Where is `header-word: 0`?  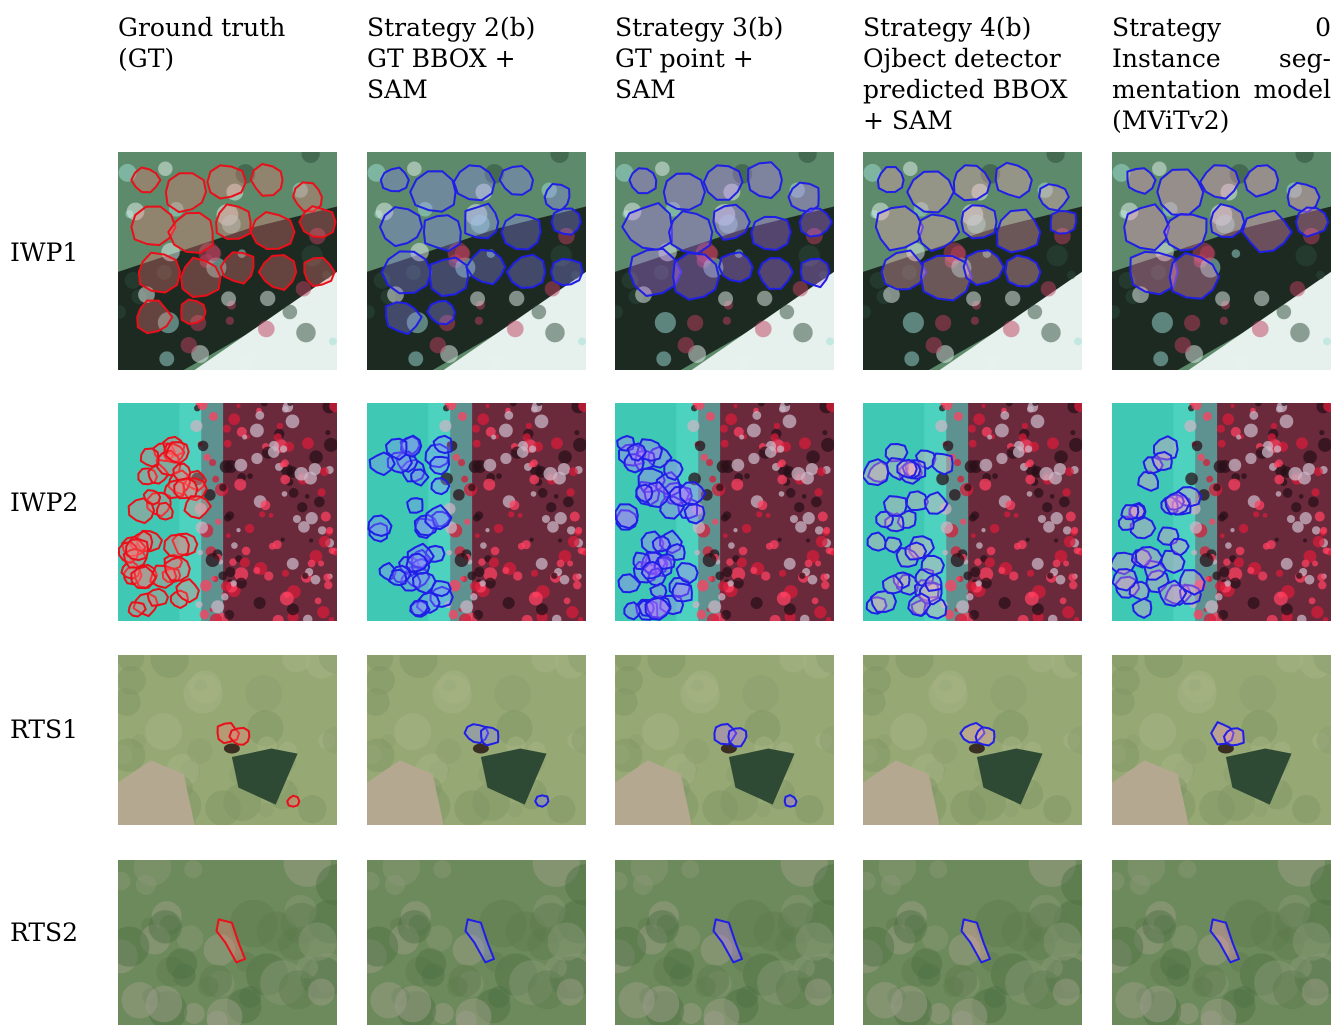
header-word: 0 is located at coordinates (1323, 27).